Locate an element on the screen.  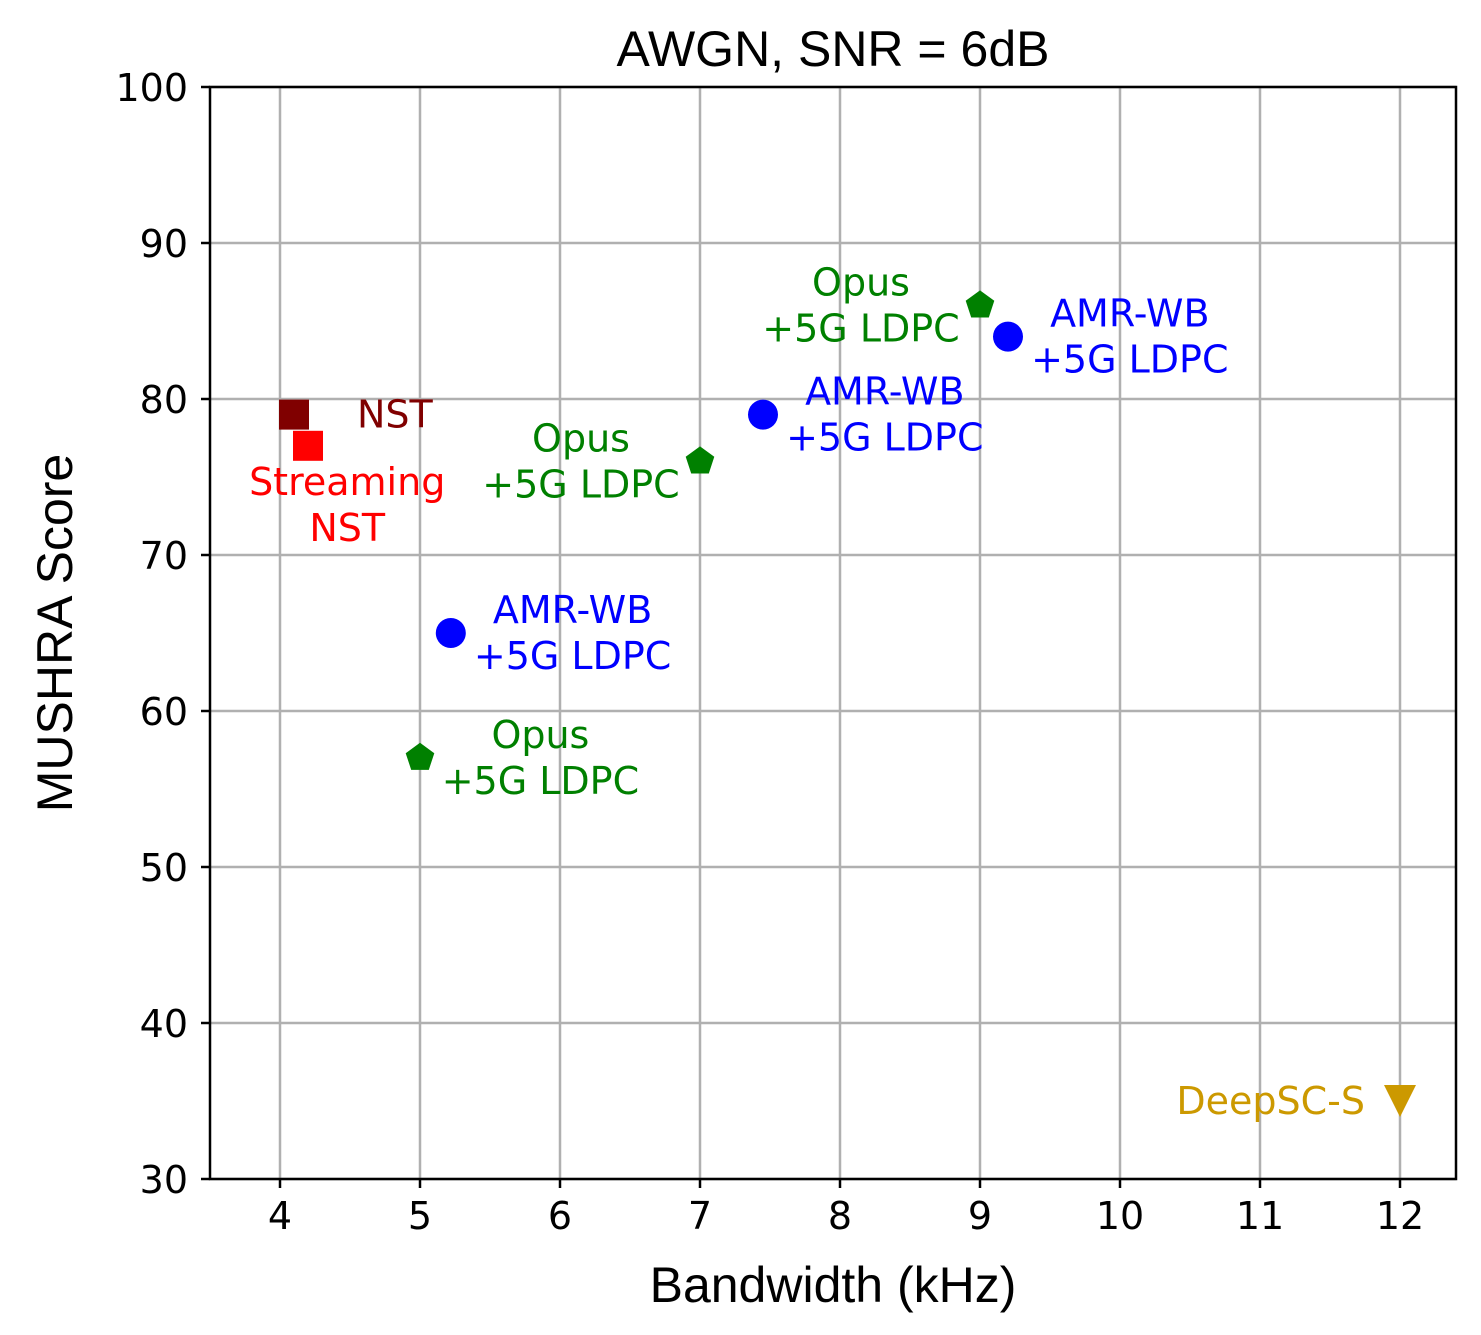
x-tick-label: 12 is located at coordinates (1400, 1216).